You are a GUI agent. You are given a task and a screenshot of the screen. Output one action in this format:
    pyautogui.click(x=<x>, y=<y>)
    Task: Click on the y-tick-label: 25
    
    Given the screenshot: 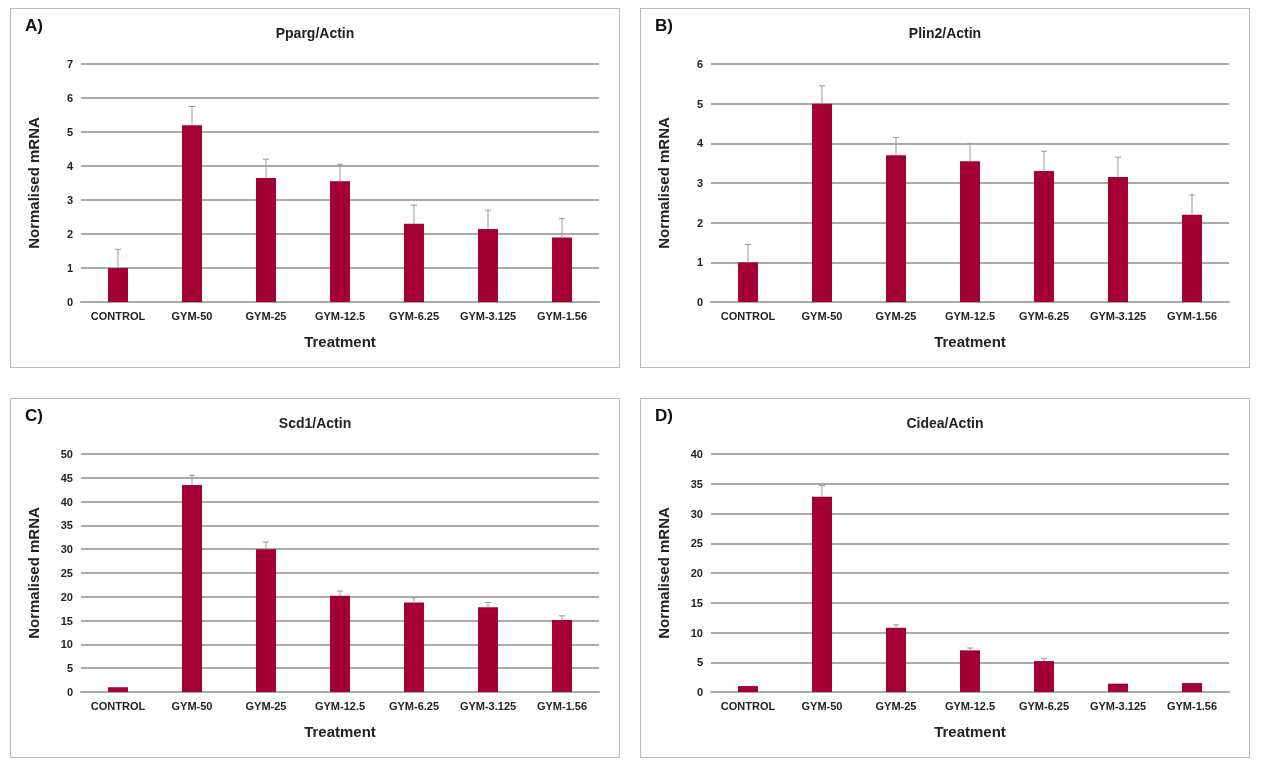 What is the action you would take?
    pyautogui.click(x=696, y=543)
    